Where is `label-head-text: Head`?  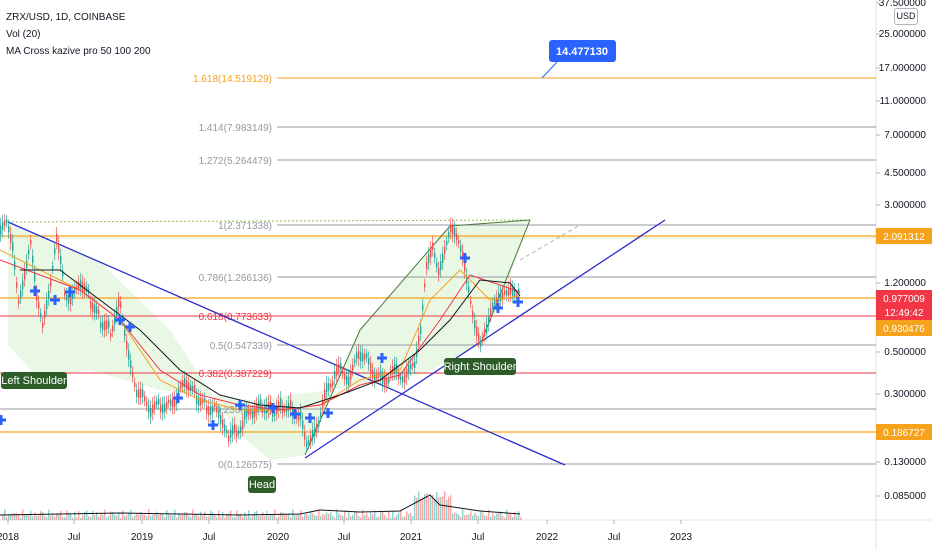 label-head-text: Head is located at coordinates (262, 485).